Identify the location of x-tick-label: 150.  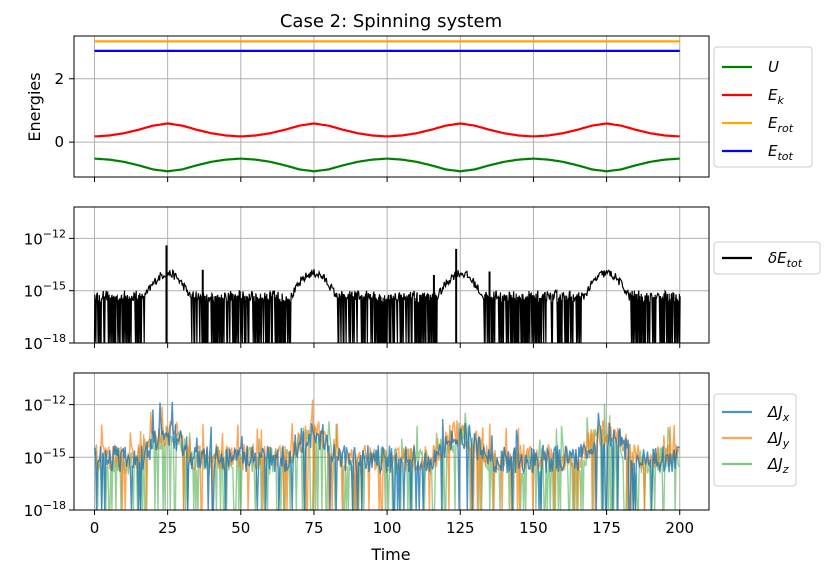
(533, 528).